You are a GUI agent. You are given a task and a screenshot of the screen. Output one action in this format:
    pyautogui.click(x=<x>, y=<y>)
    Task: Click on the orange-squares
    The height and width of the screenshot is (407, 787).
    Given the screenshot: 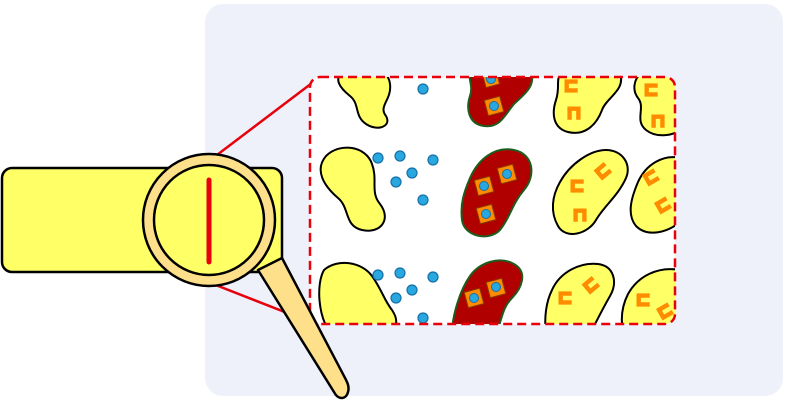 What is the action you would take?
    pyautogui.click(x=490, y=193)
    